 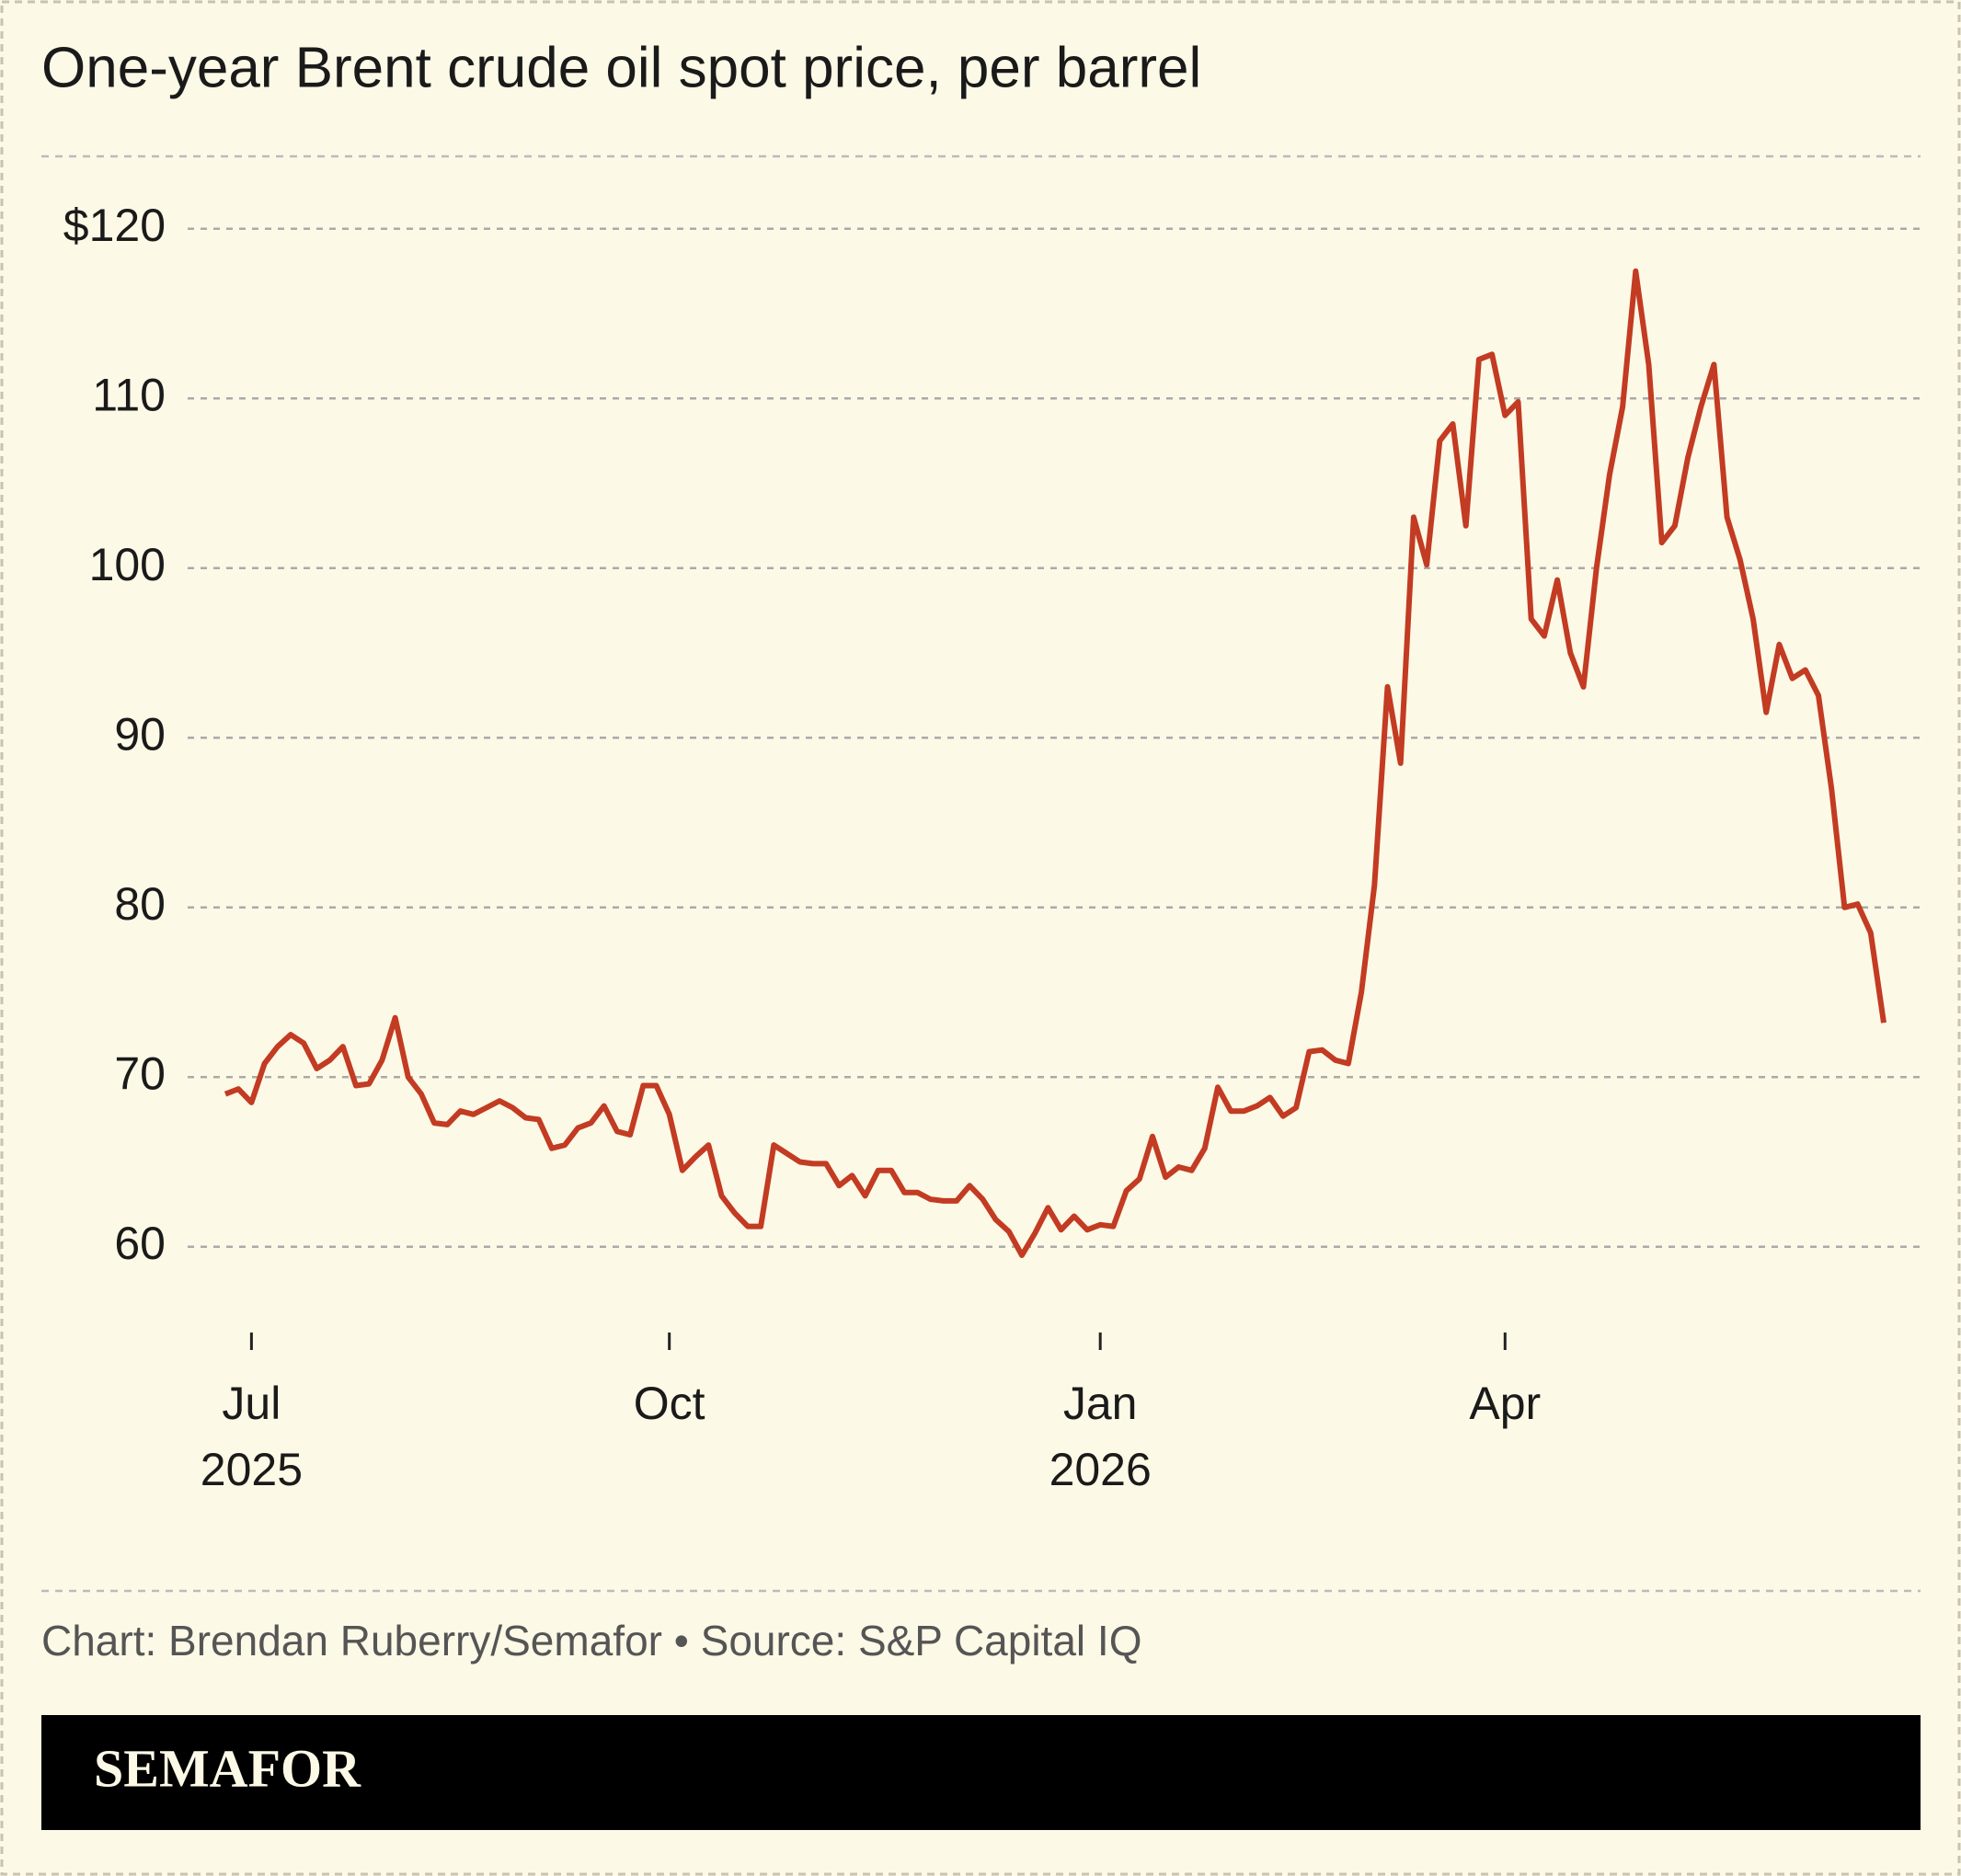 I want to click on y-tick-label: $120, so click(x=114, y=226).